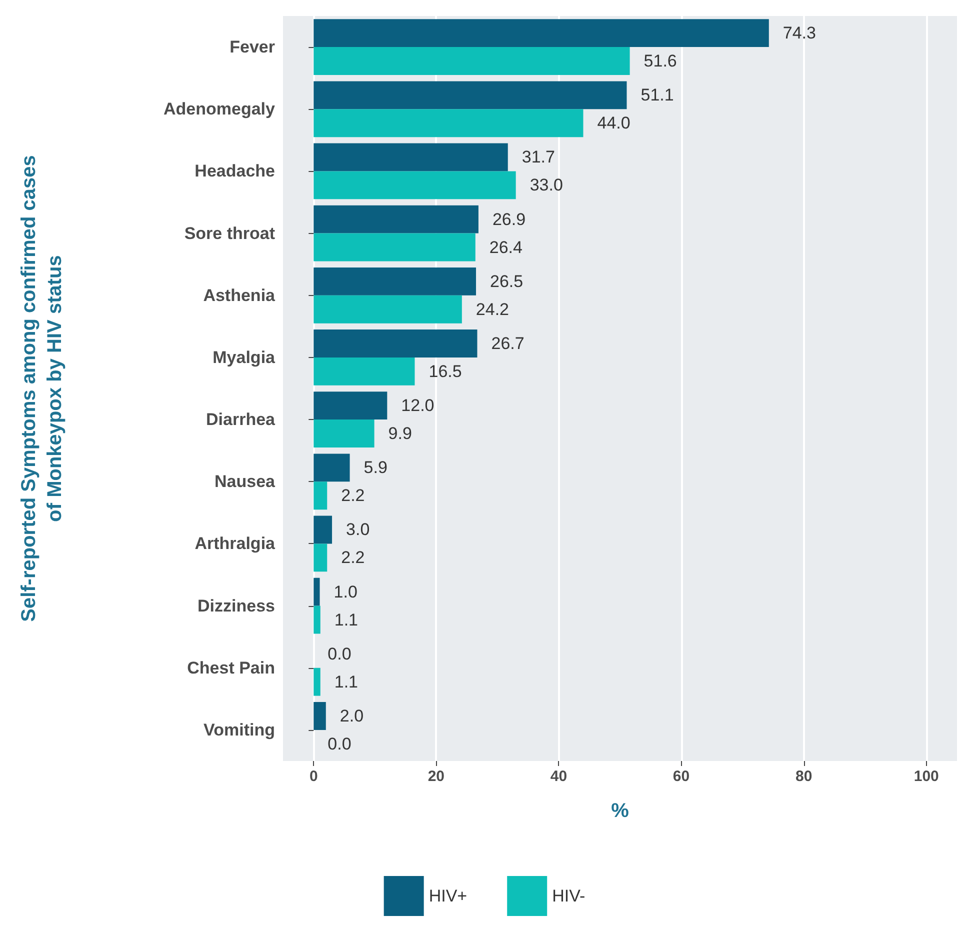  I want to click on data-label: 51.6, so click(660, 61).